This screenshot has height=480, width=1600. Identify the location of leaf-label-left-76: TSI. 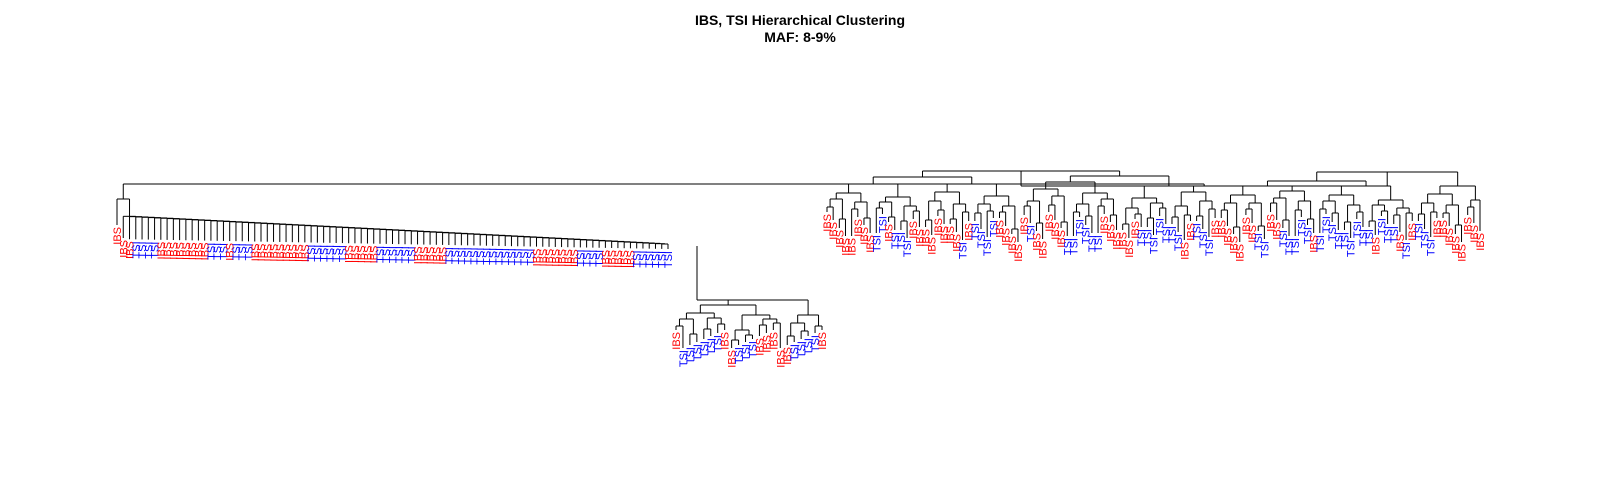
(594, 258).